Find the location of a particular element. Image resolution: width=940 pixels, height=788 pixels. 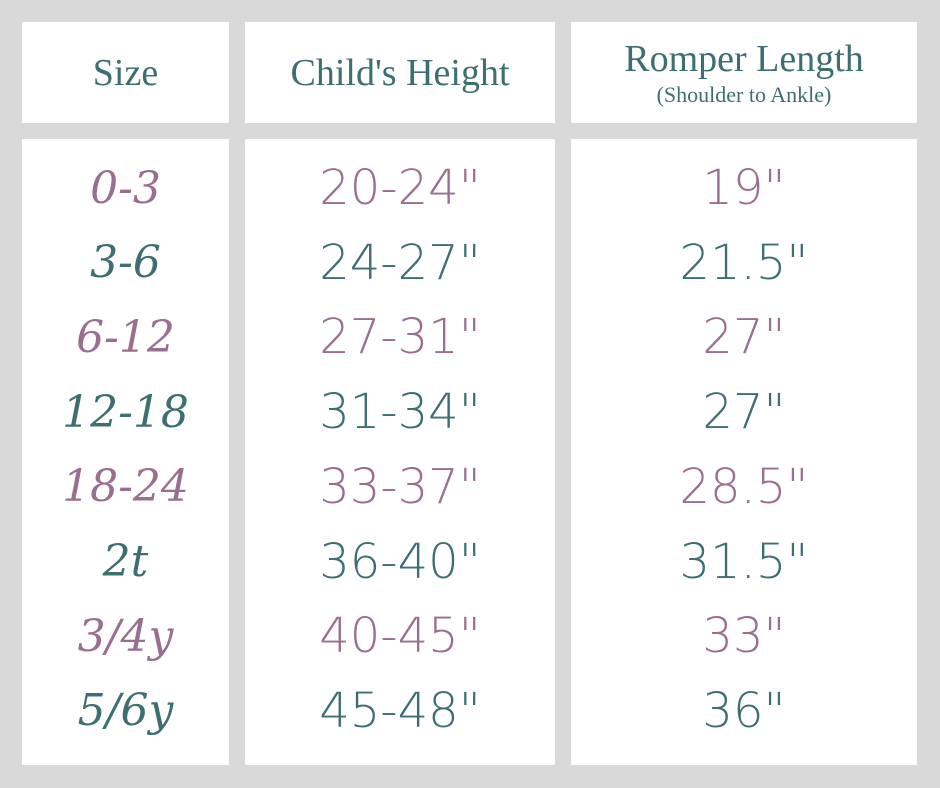

header-height: Child's Height is located at coordinates (400, 72).